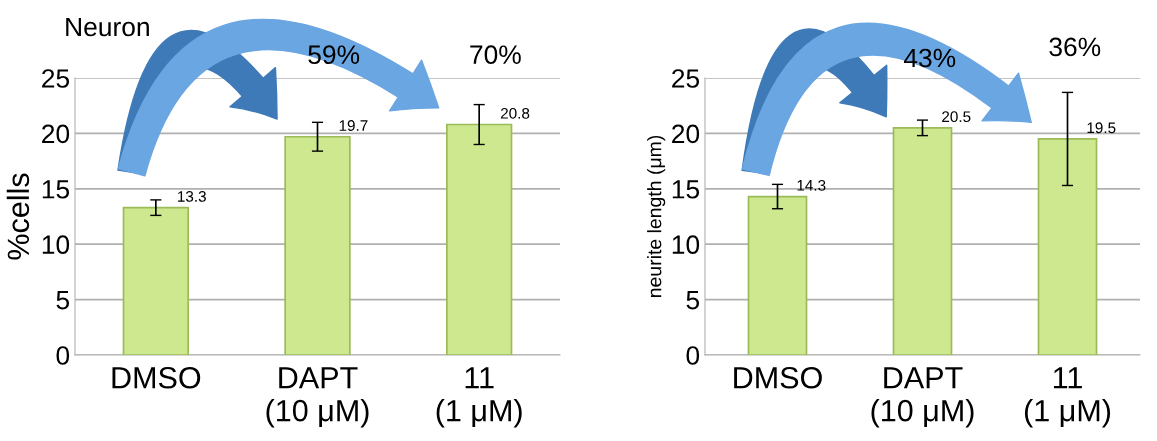 The image size is (1157, 441). Describe the element at coordinates (18, 216) in the screenshot. I see `y-axis-title: %cells` at that location.